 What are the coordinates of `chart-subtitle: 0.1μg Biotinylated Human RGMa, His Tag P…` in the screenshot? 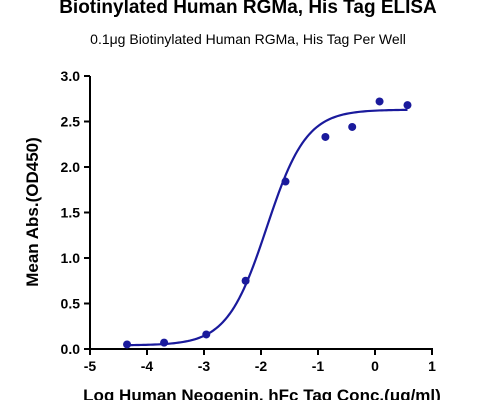 It's located at (248, 39).